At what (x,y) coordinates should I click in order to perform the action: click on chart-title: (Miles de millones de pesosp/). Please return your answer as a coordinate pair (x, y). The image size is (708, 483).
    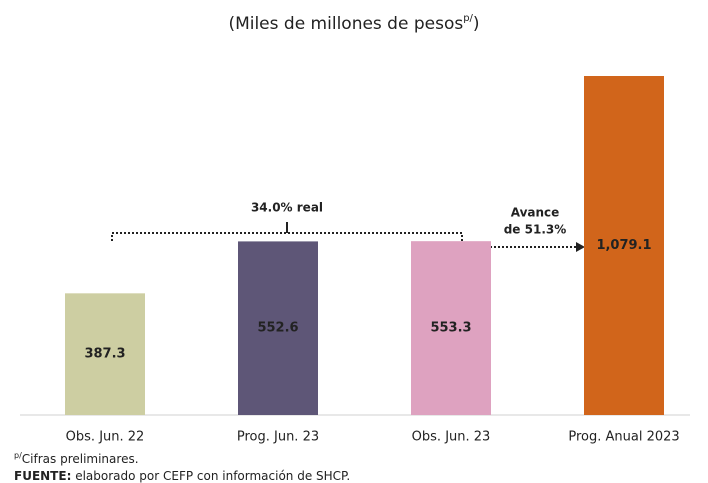
    Looking at the image, I should click on (353, 23).